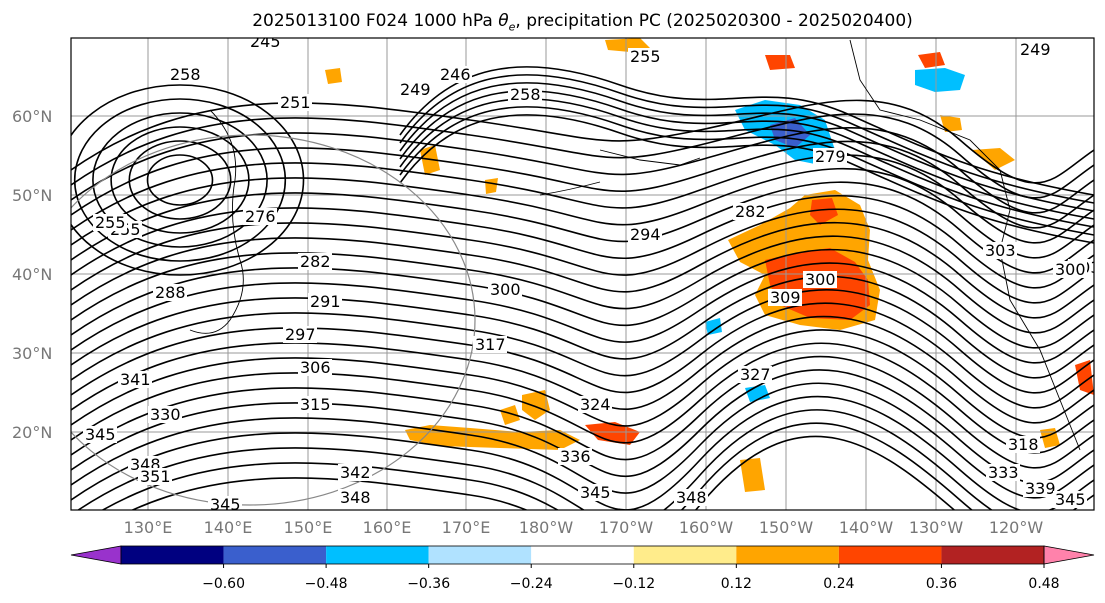 This screenshot has width=1105, height=603. What do you see at coordinates (466, 527) in the screenshot?
I see `longitude-label: 170°E` at bounding box center [466, 527].